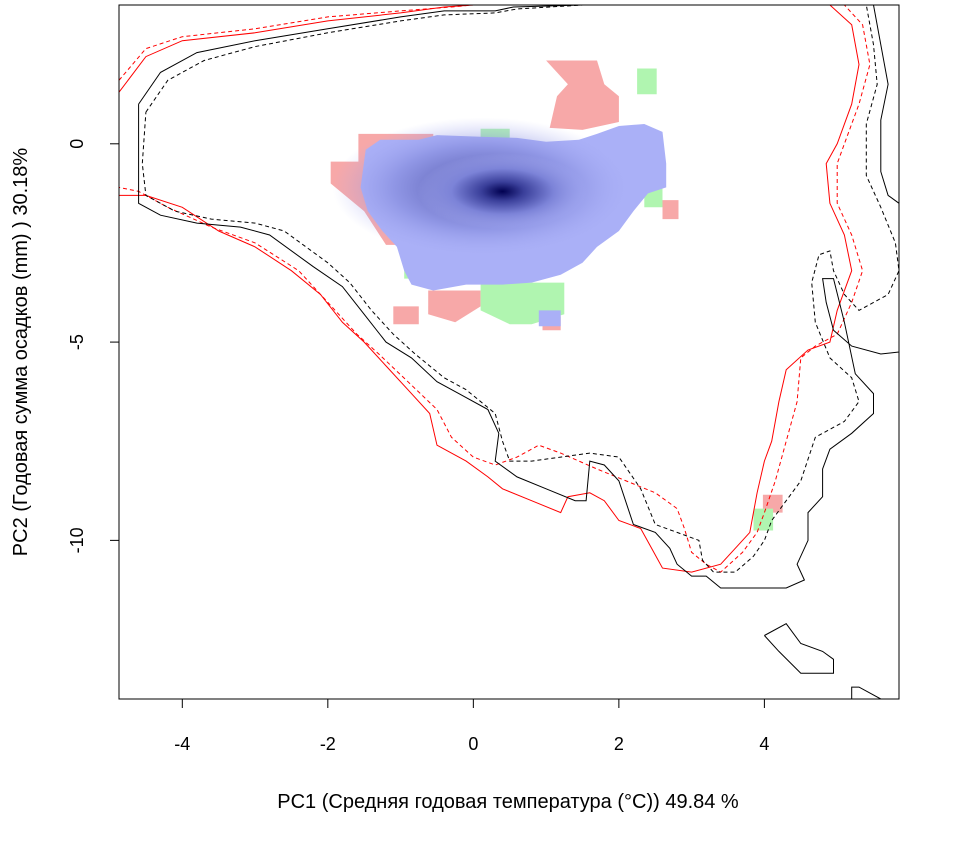  I want to click on y-axis: 0 -5 -10, so click(93, 346).